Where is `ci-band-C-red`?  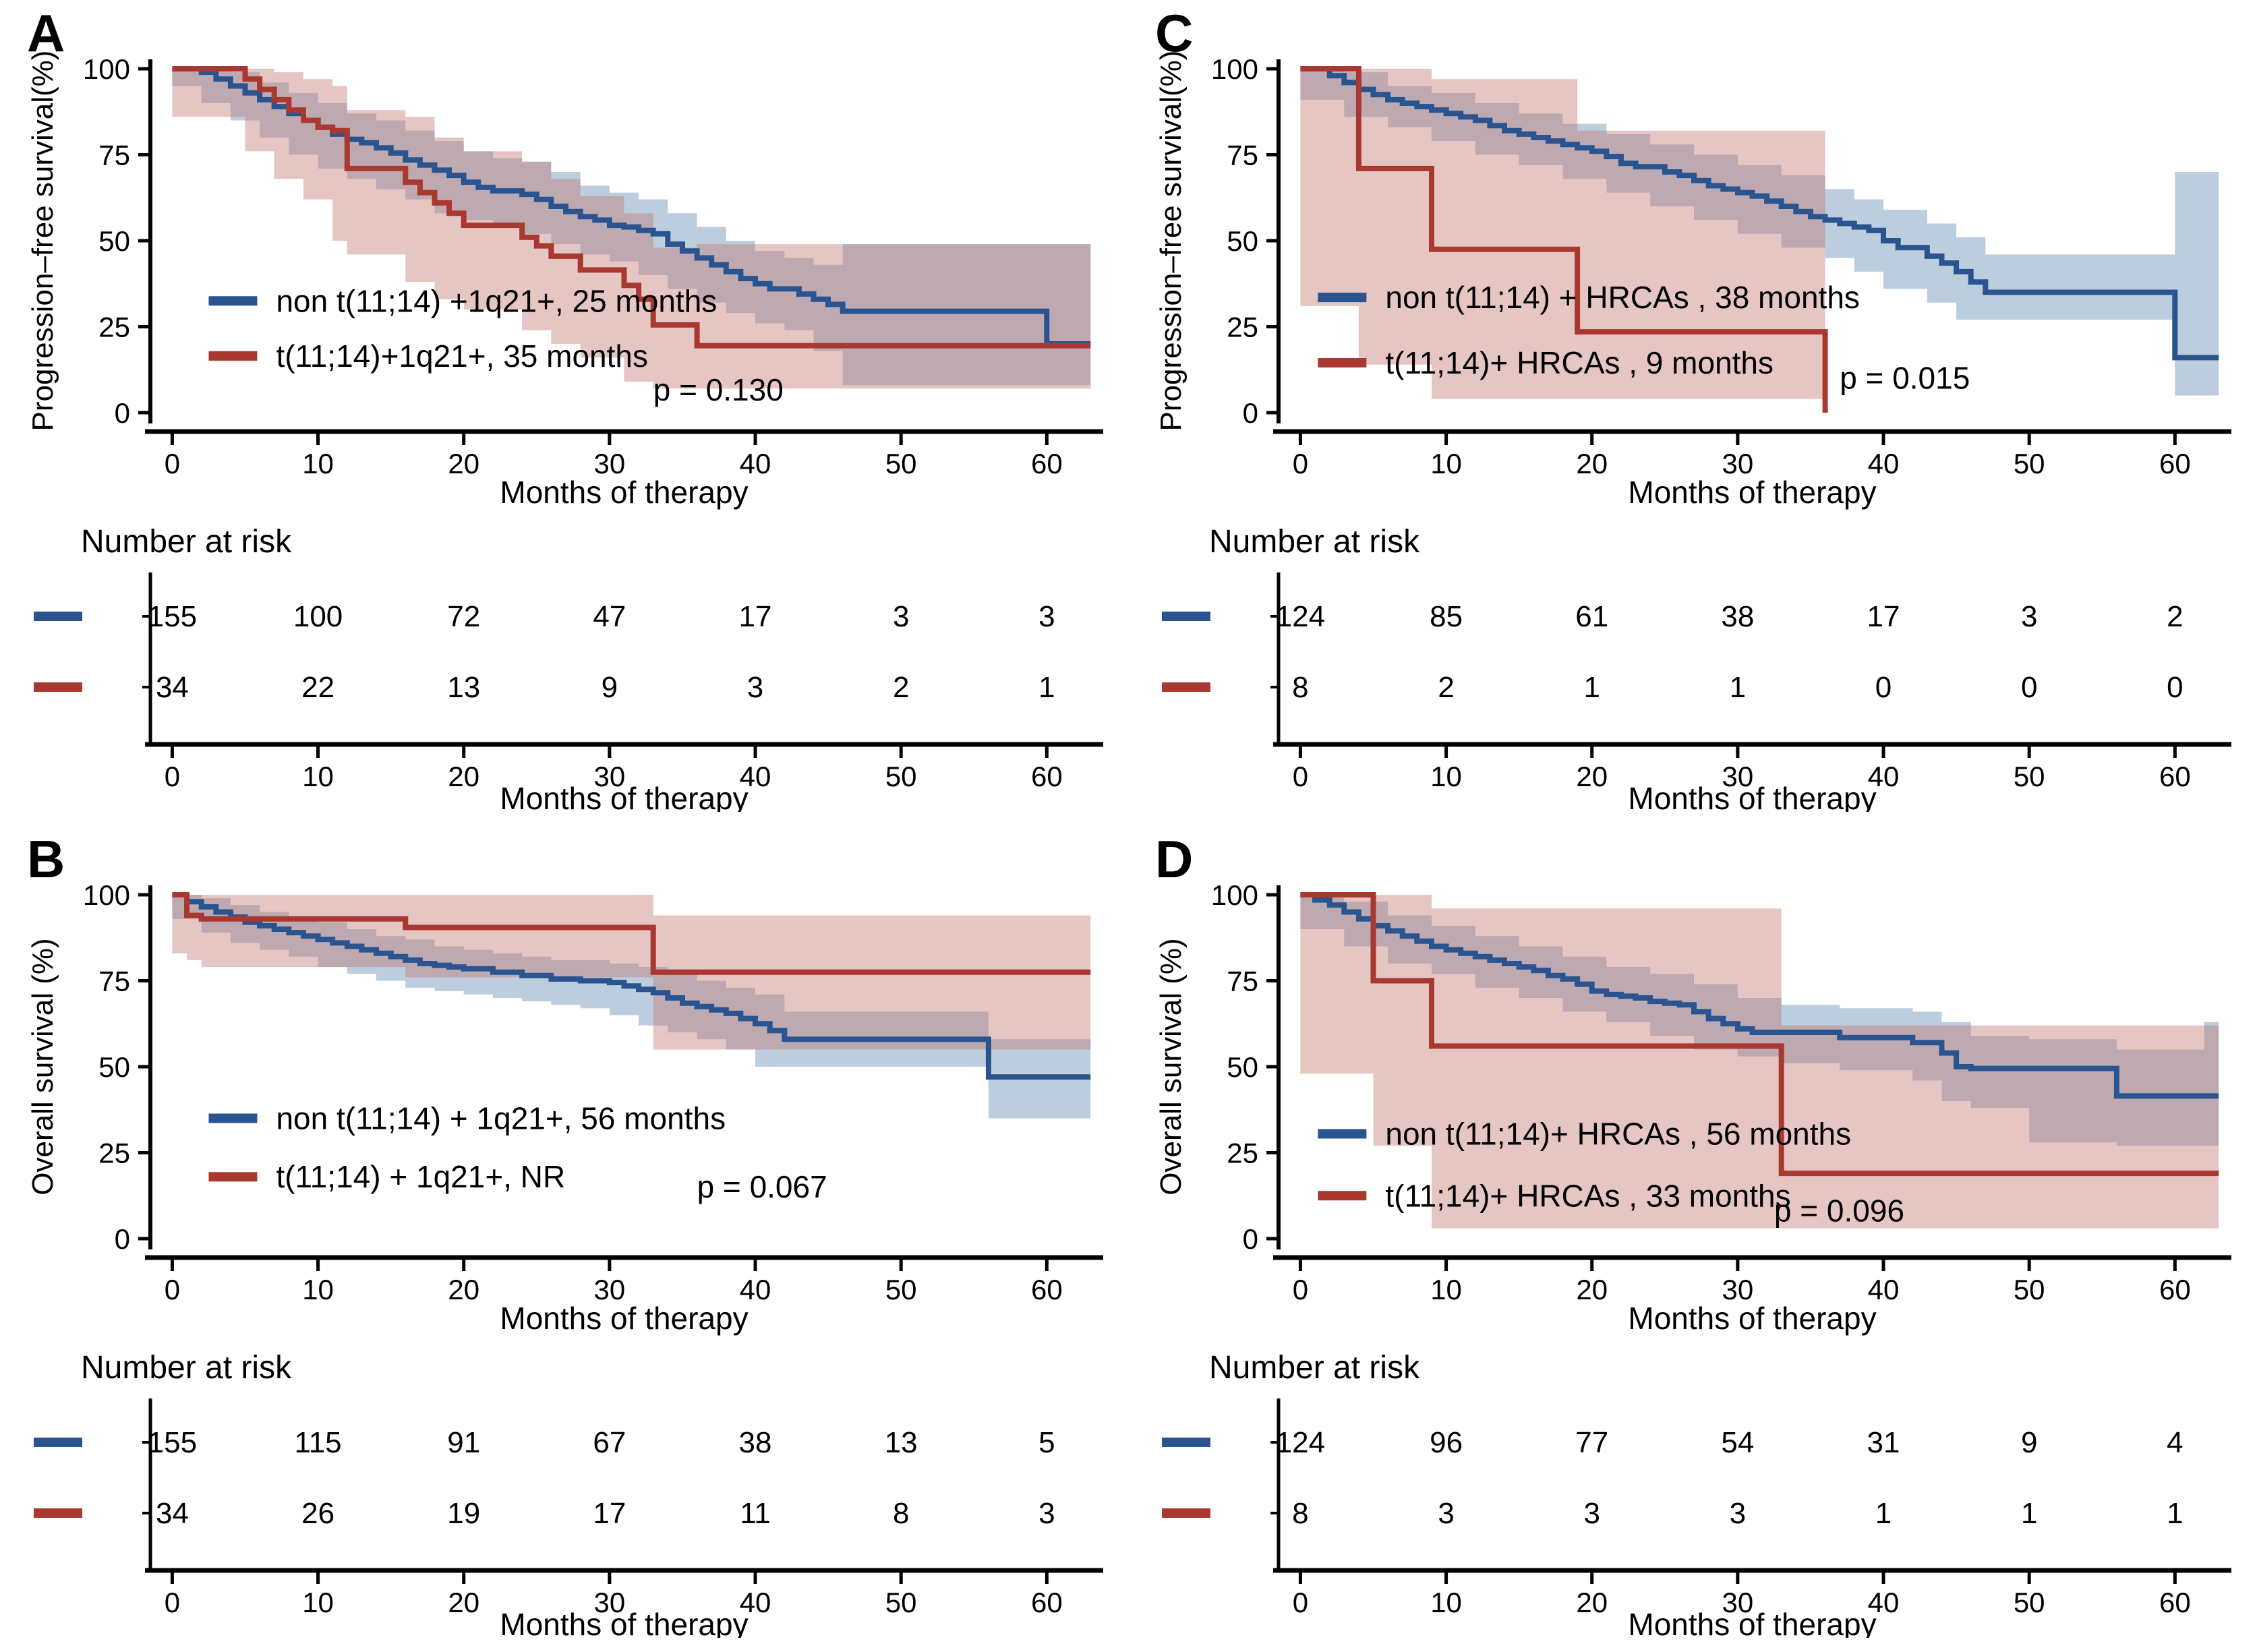
ci-band-C-red is located at coordinates (1562, 234).